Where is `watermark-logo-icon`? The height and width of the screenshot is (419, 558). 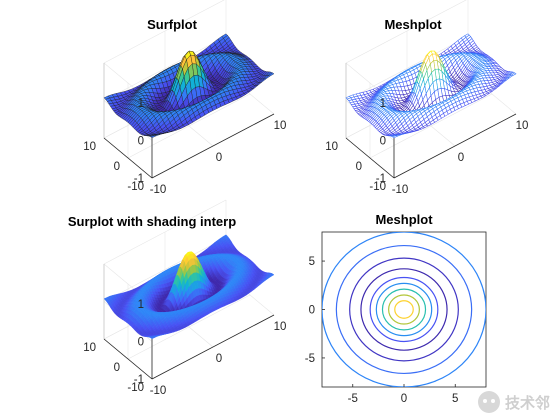 watermark-logo-icon is located at coordinates (488, 402).